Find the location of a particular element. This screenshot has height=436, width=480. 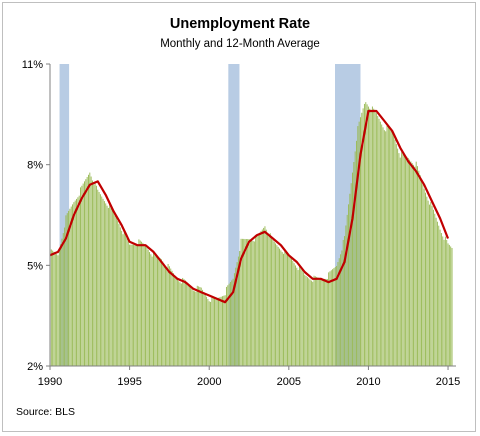

chart-subtitle: Monthly and 12-Month Average is located at coordinates (240, 44).